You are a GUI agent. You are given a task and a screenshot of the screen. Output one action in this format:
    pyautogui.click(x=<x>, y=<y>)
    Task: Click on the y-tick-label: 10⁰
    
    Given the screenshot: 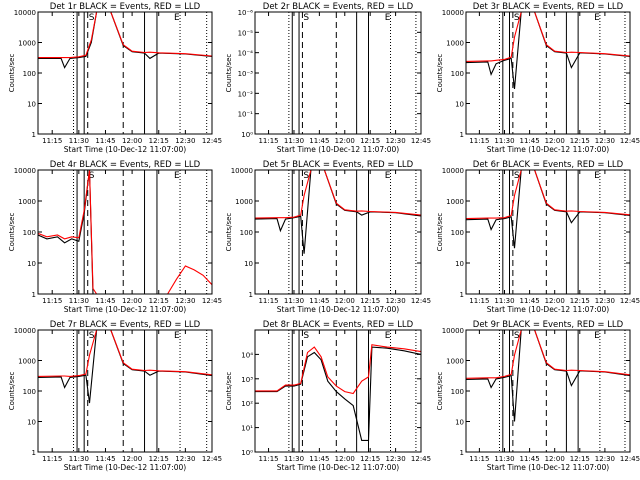 What is the action you would take?
    pyautogui.click(x=247, y=135)
    